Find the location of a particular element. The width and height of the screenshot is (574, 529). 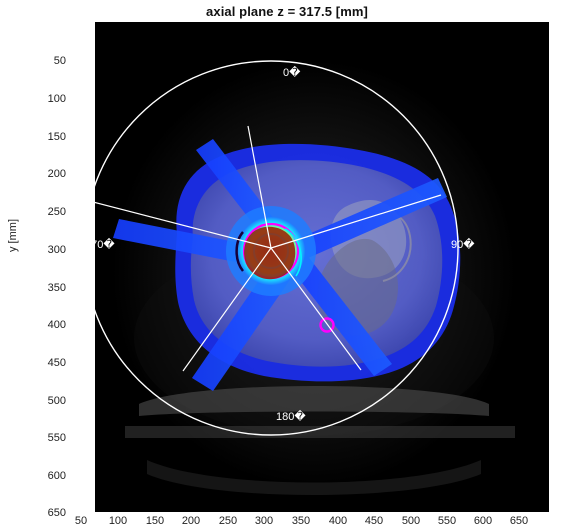

angle-label-bottom: 180� is located at coordinates (291, 416).